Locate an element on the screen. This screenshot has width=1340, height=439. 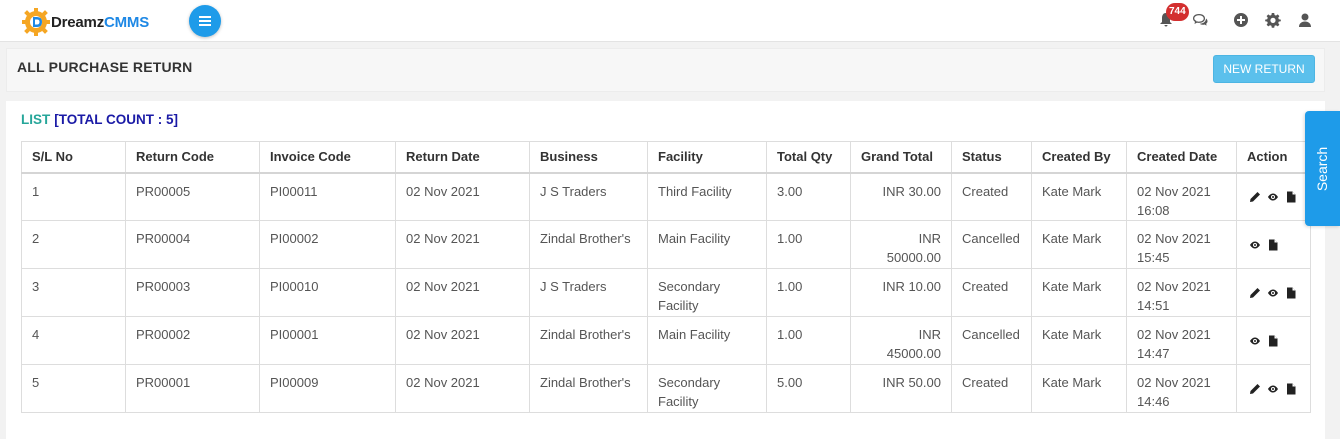
list-label: LIST is located at coordinates (36, 119).